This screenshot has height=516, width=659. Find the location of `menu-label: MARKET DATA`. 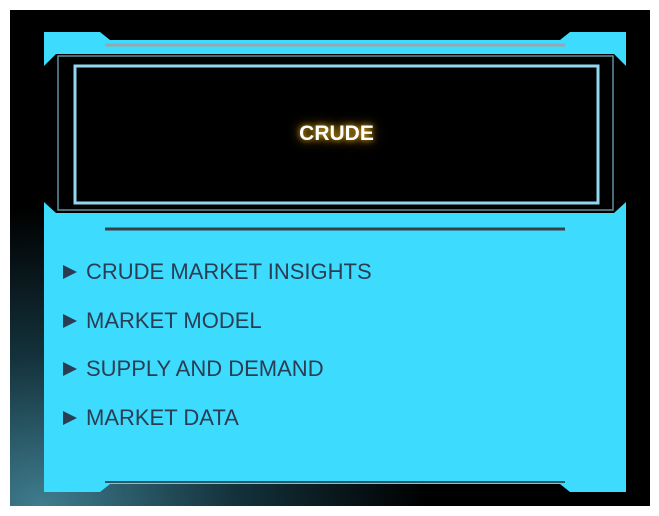

menu-label: MARKET DATA is located at coordinates (162, 417).